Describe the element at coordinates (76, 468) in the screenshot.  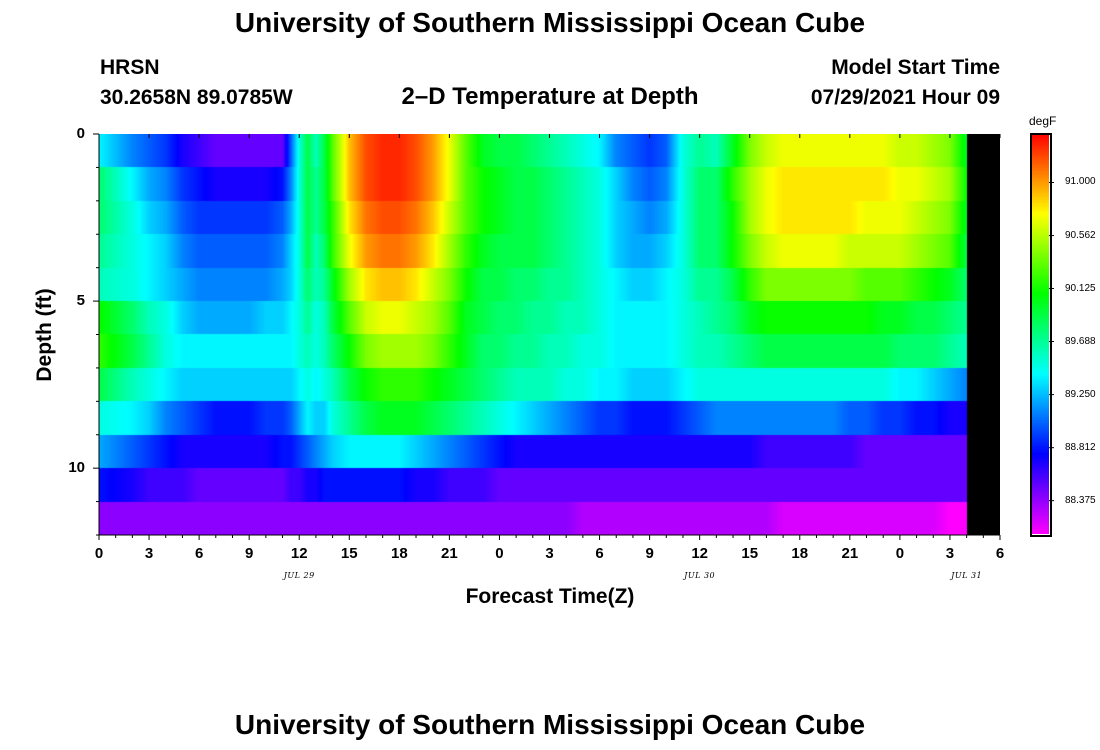
I see `y-tick-label: 10` at that location.